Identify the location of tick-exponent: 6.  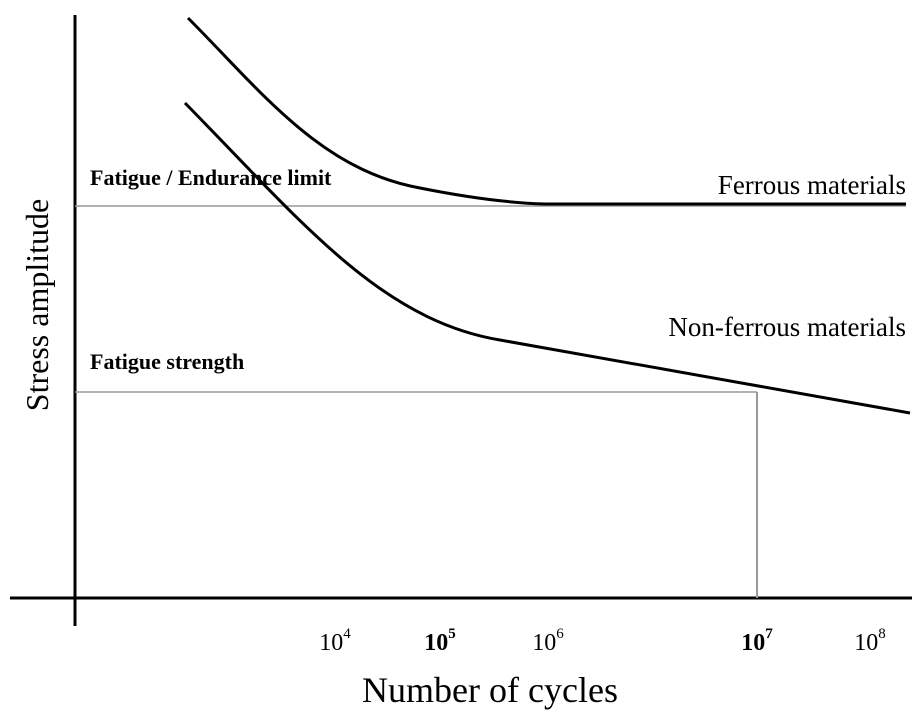
(560, 634).